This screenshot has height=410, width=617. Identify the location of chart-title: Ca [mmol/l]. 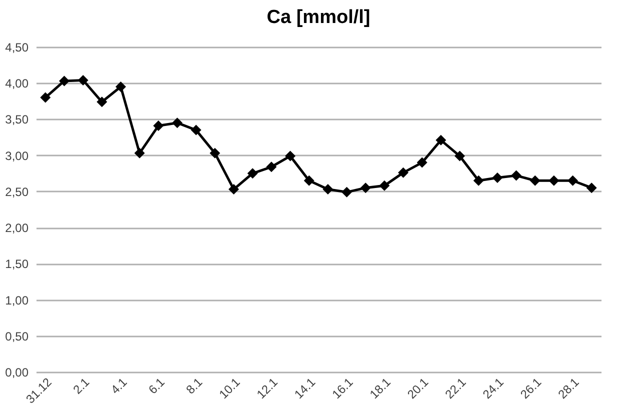
(318, 17).